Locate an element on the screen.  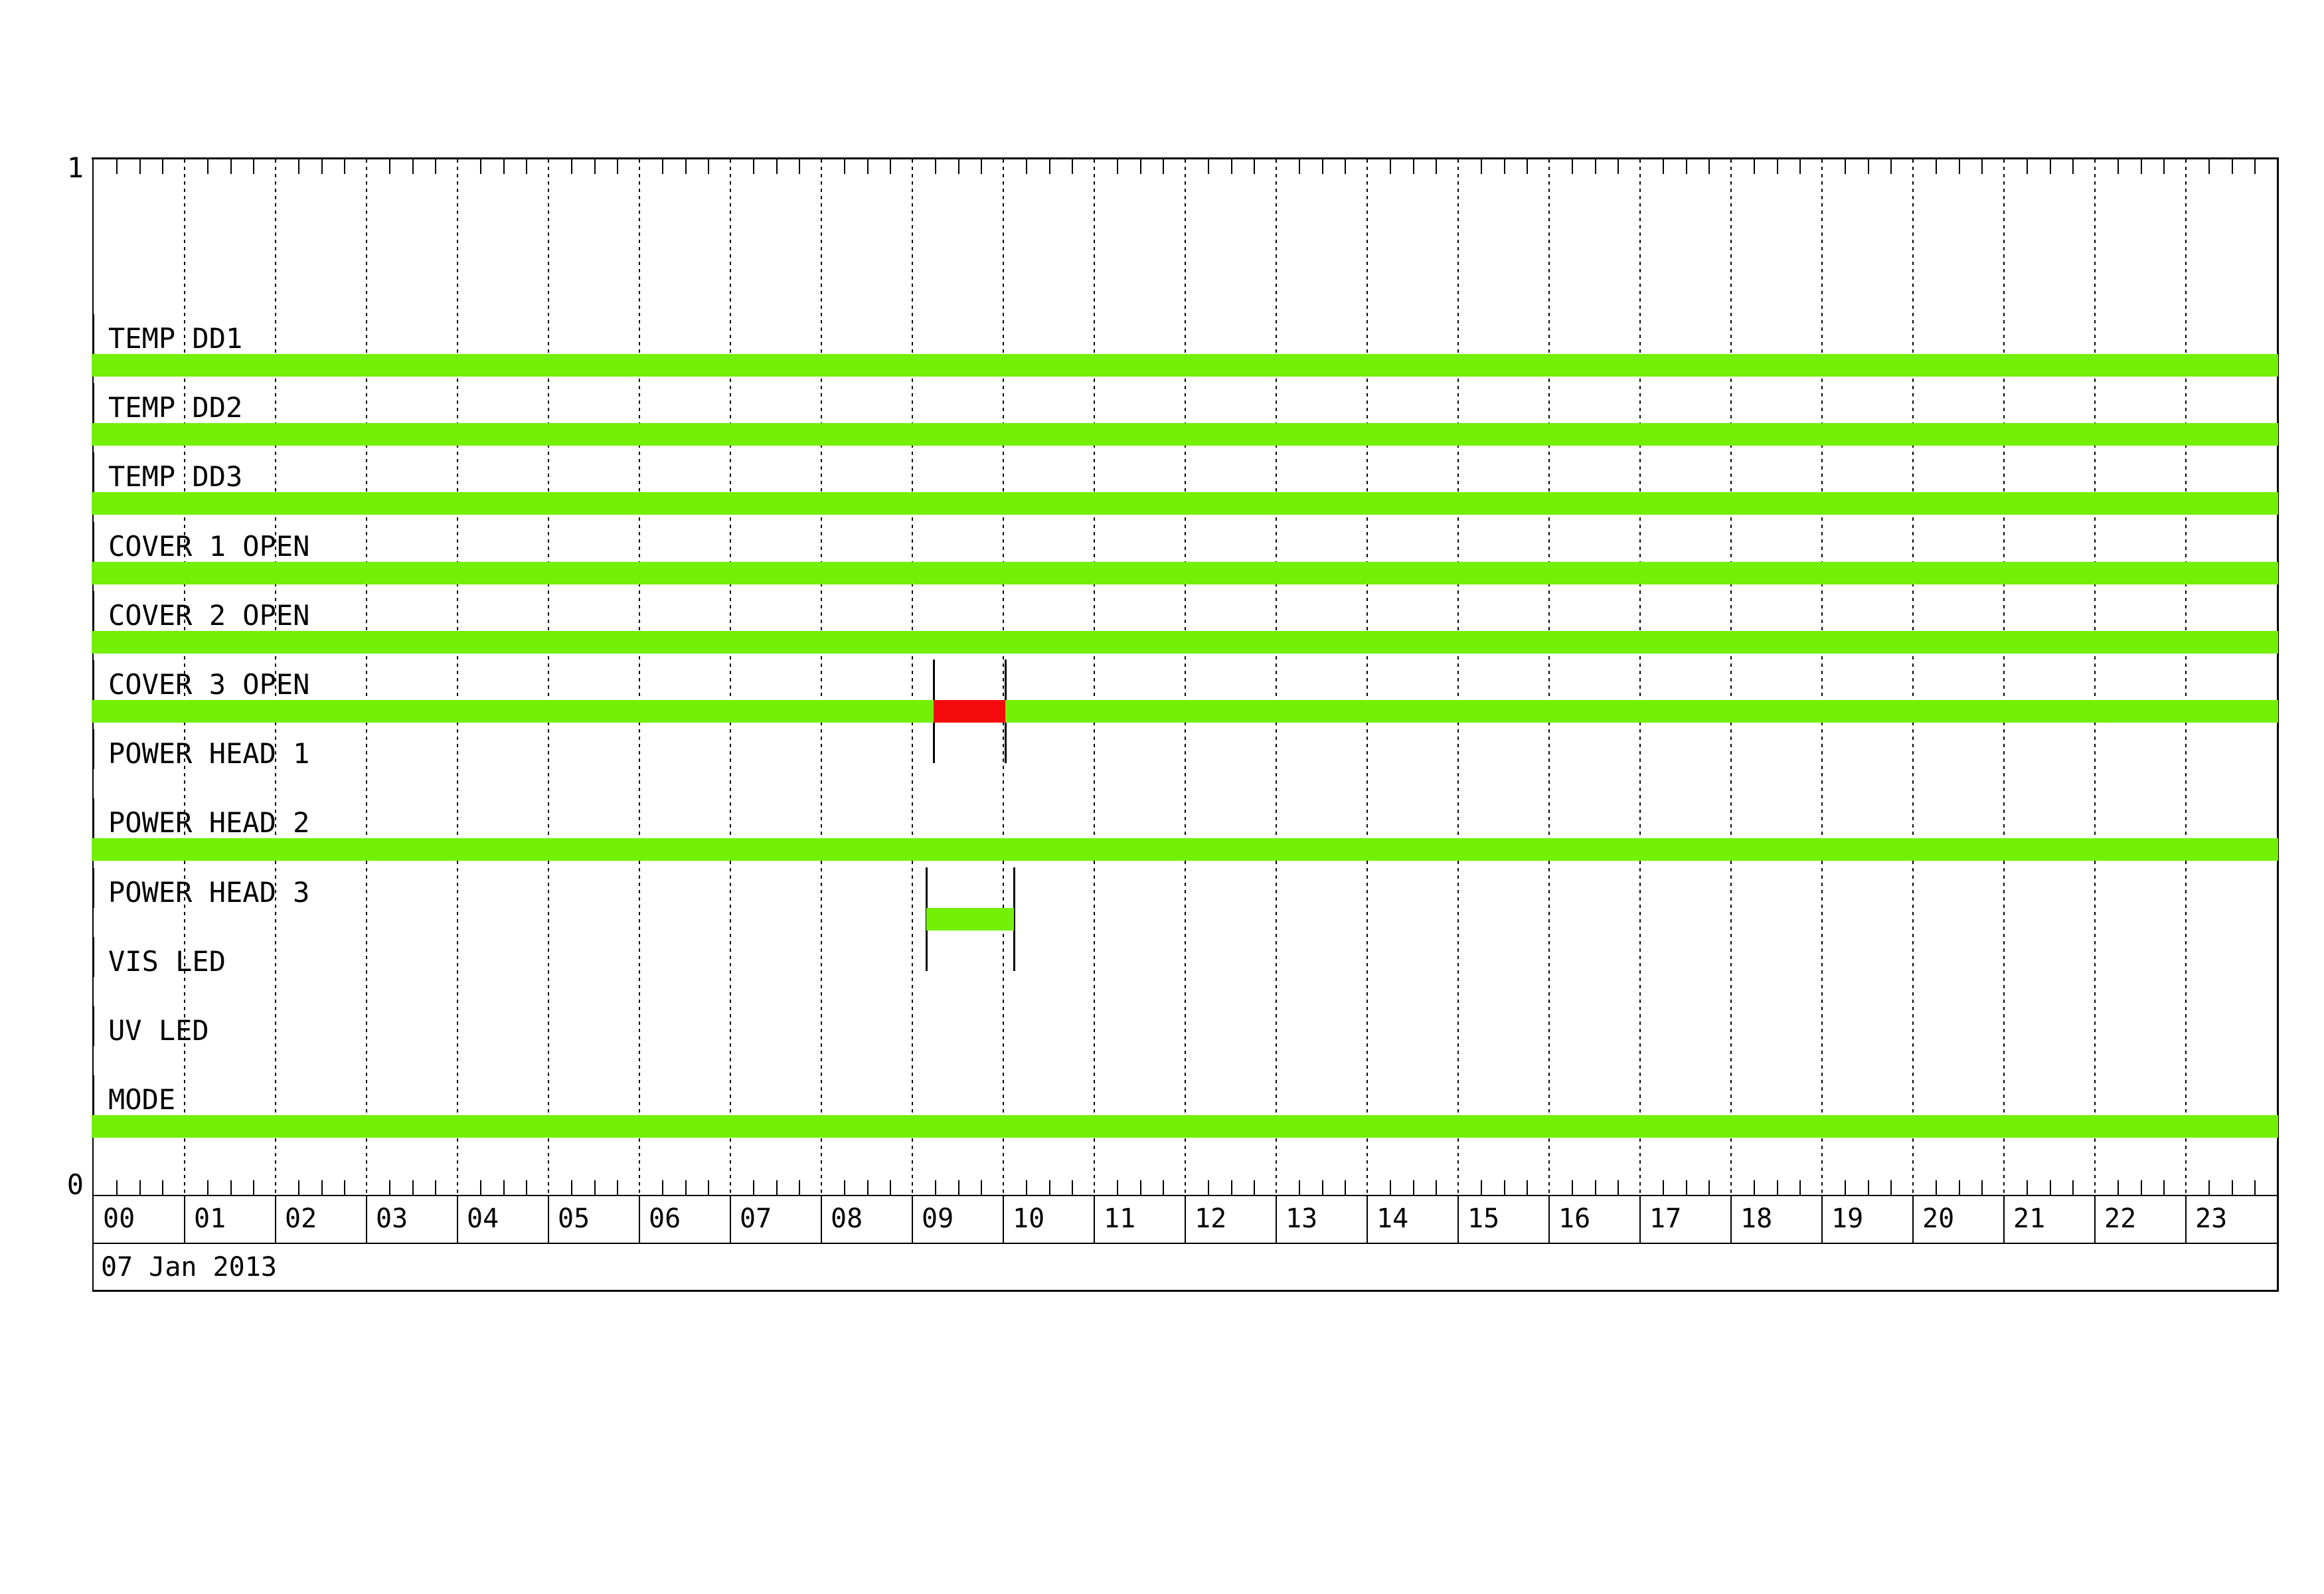
hour-label-19: 19 is located at coordinates (1847, 1218).